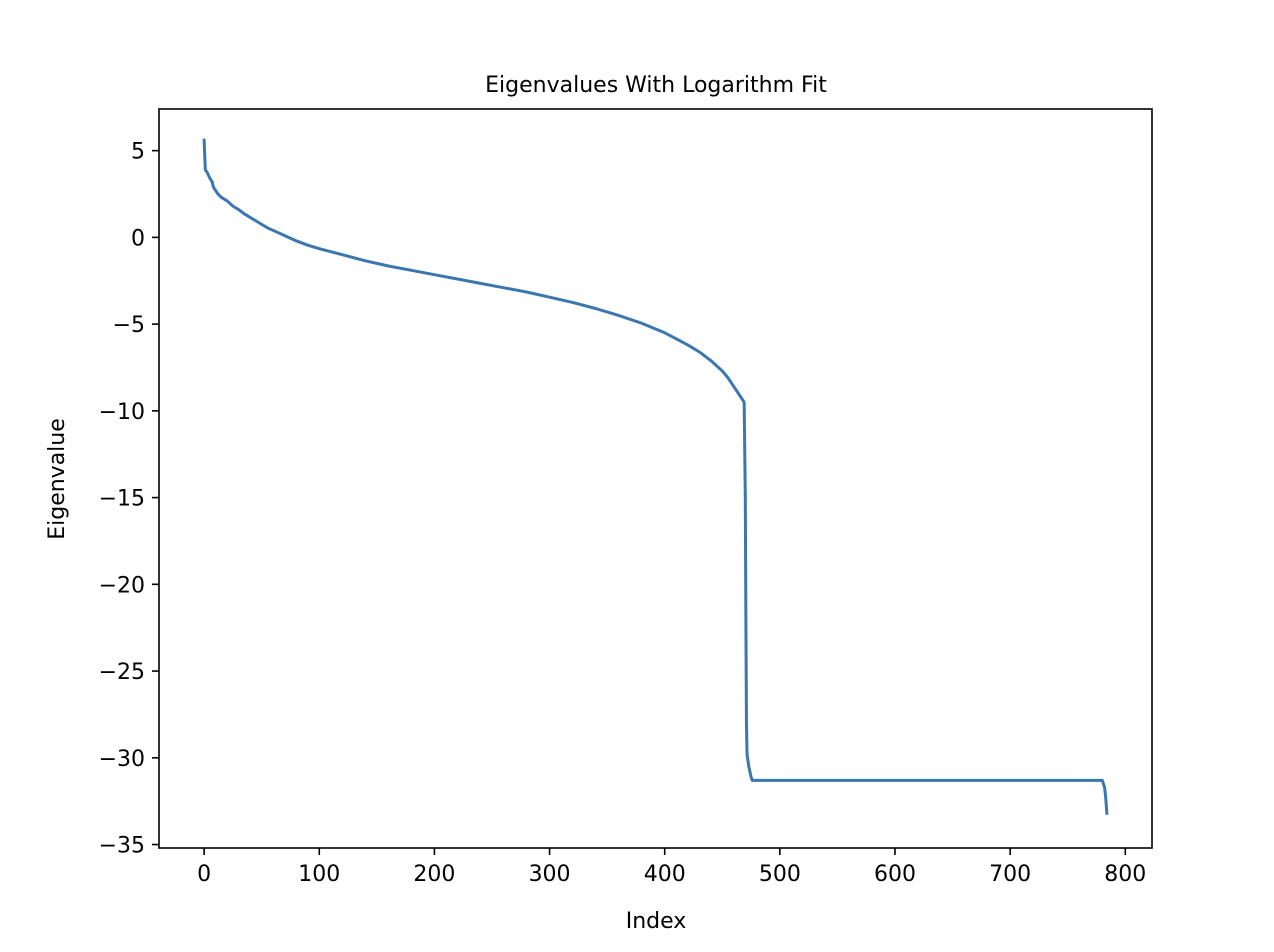 The width and height of the screenshot is (1274, 952). I want to click on x-tick-label: 200, so click(434, 874).